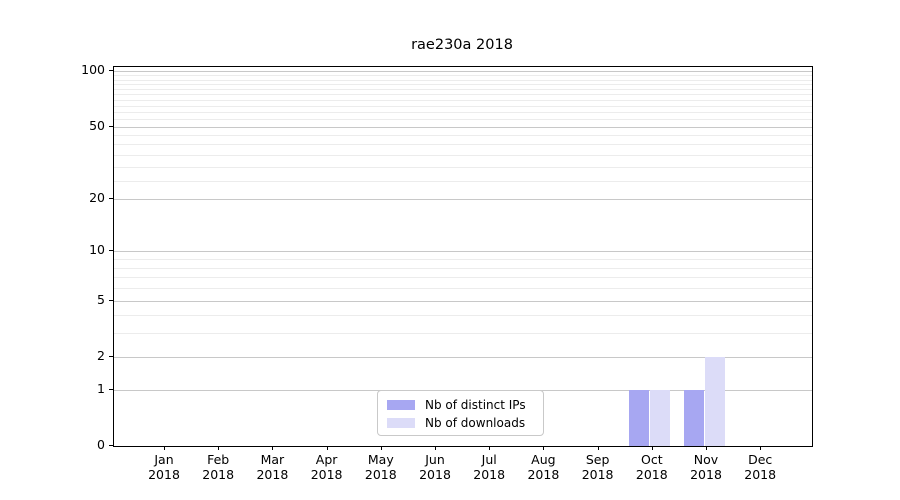 Image resolution: width=900 pixels, height=500 pixels. Describe the element at coordinates (97, 197) in the screenshot. I see `y-axis-tick-label: 20` at that location.